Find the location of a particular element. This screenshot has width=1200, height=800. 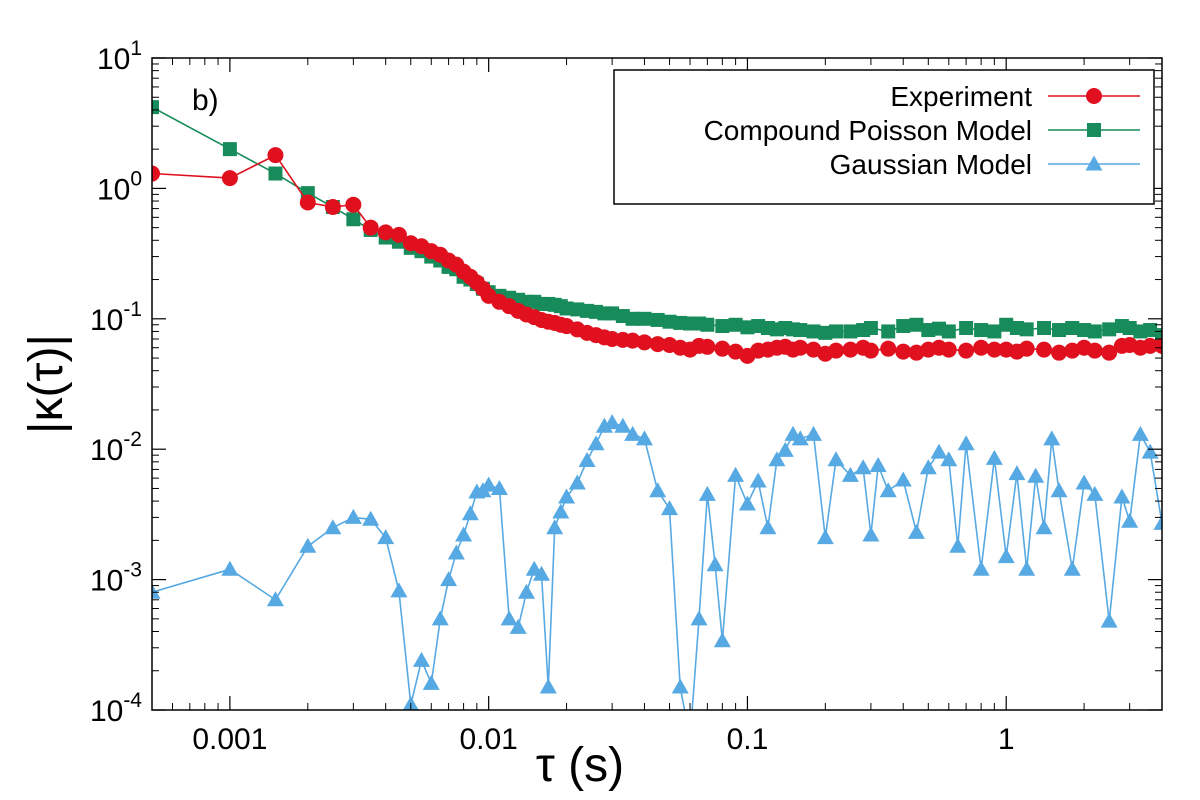

panel-label: b) is located at coordinates (205, 100).